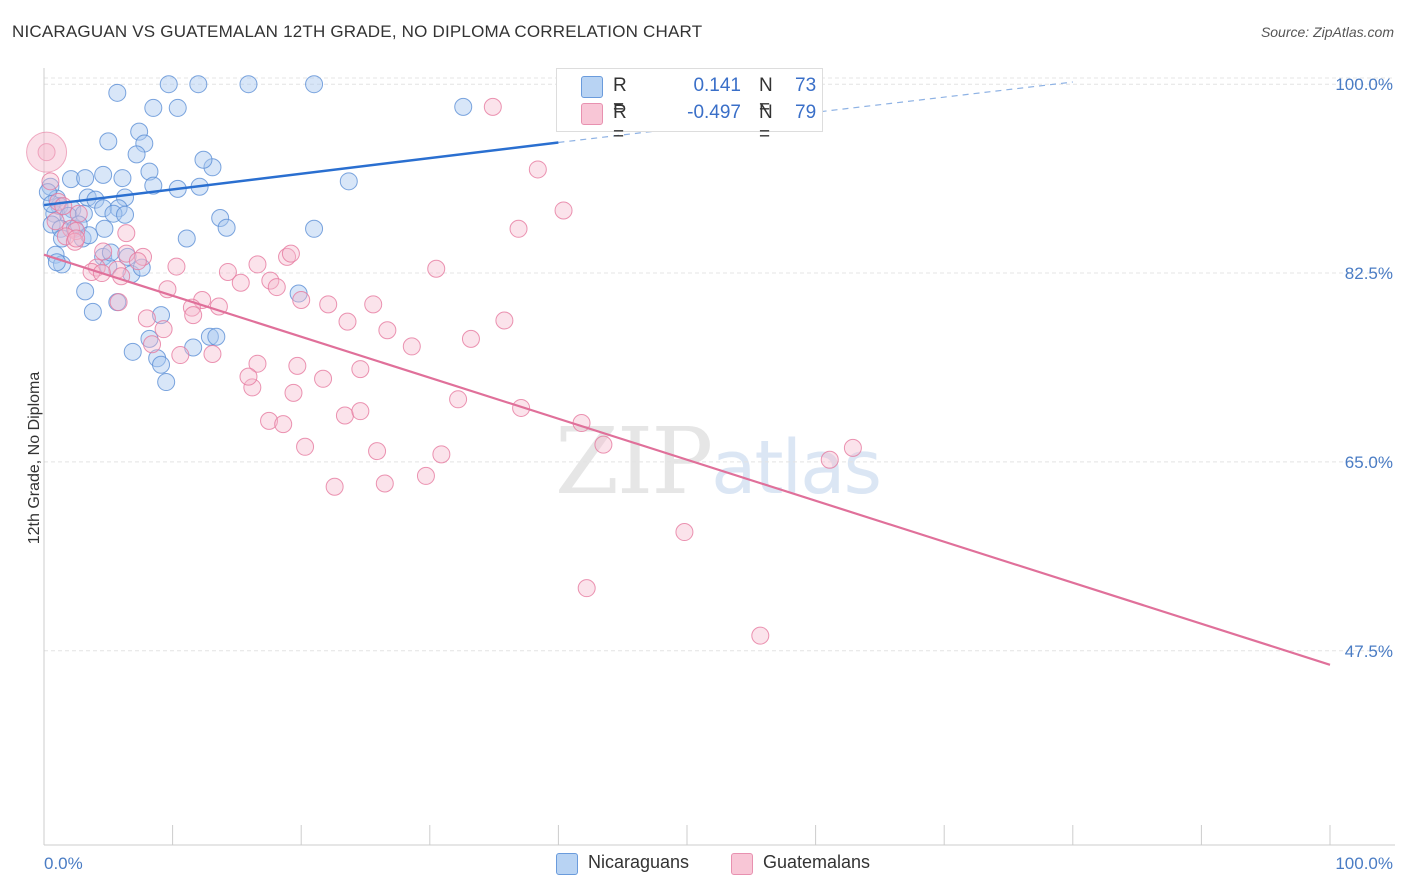 The width and height of the screenshot is (1406, 892). I want to click on source-label: Source: ZipAtlas.com, so click(1327, 32).